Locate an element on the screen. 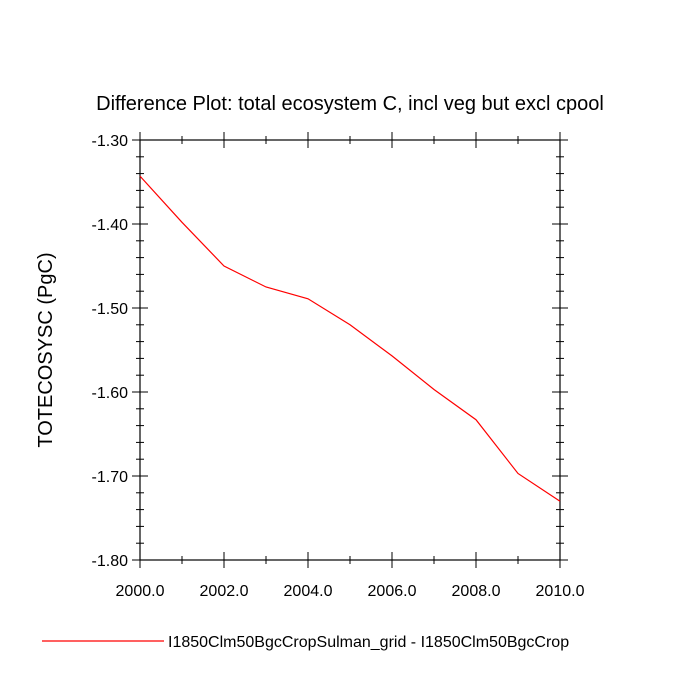  x-tick-label: 2000.0 is located at coordinates (140, 591).